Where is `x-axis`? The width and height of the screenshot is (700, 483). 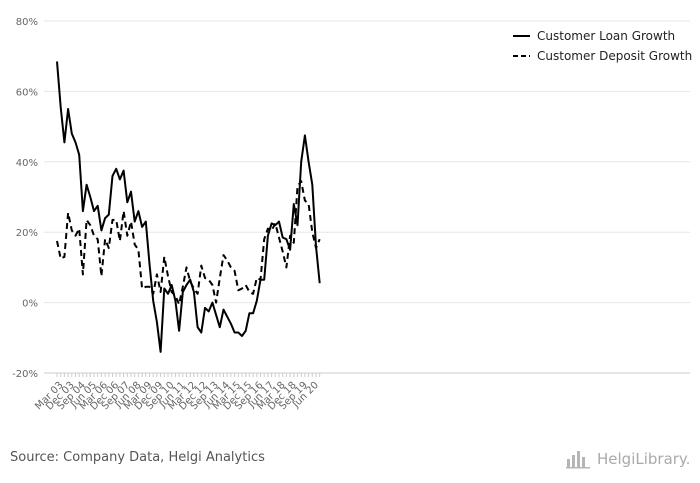 x-axis is located at coordinates (367, 374).